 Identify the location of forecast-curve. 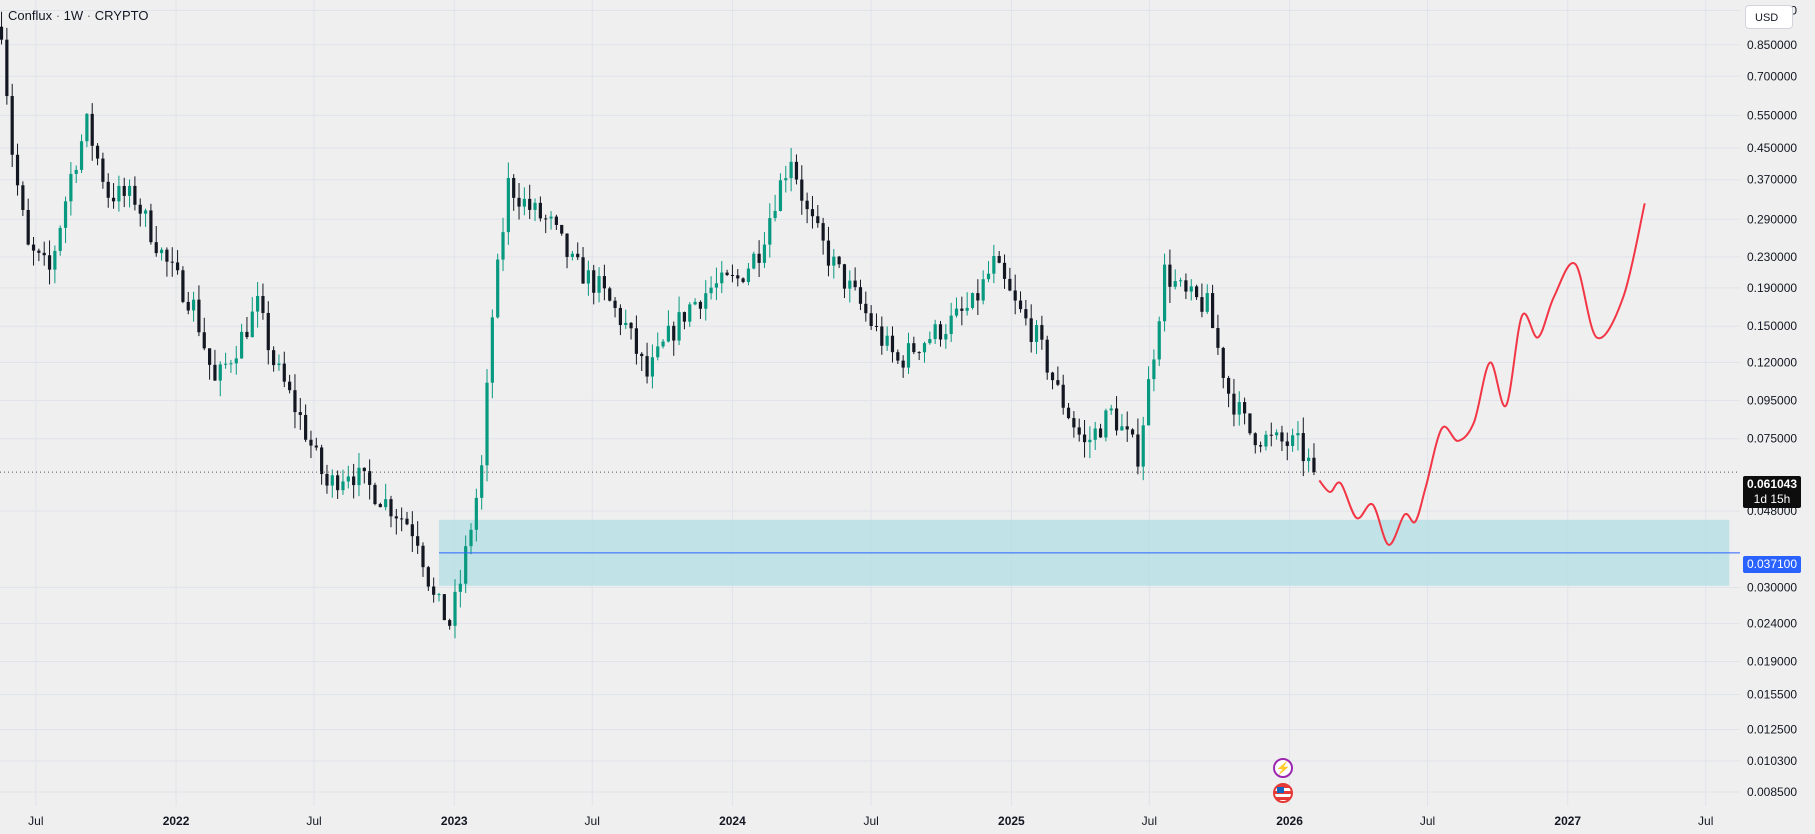
(1482, 374).